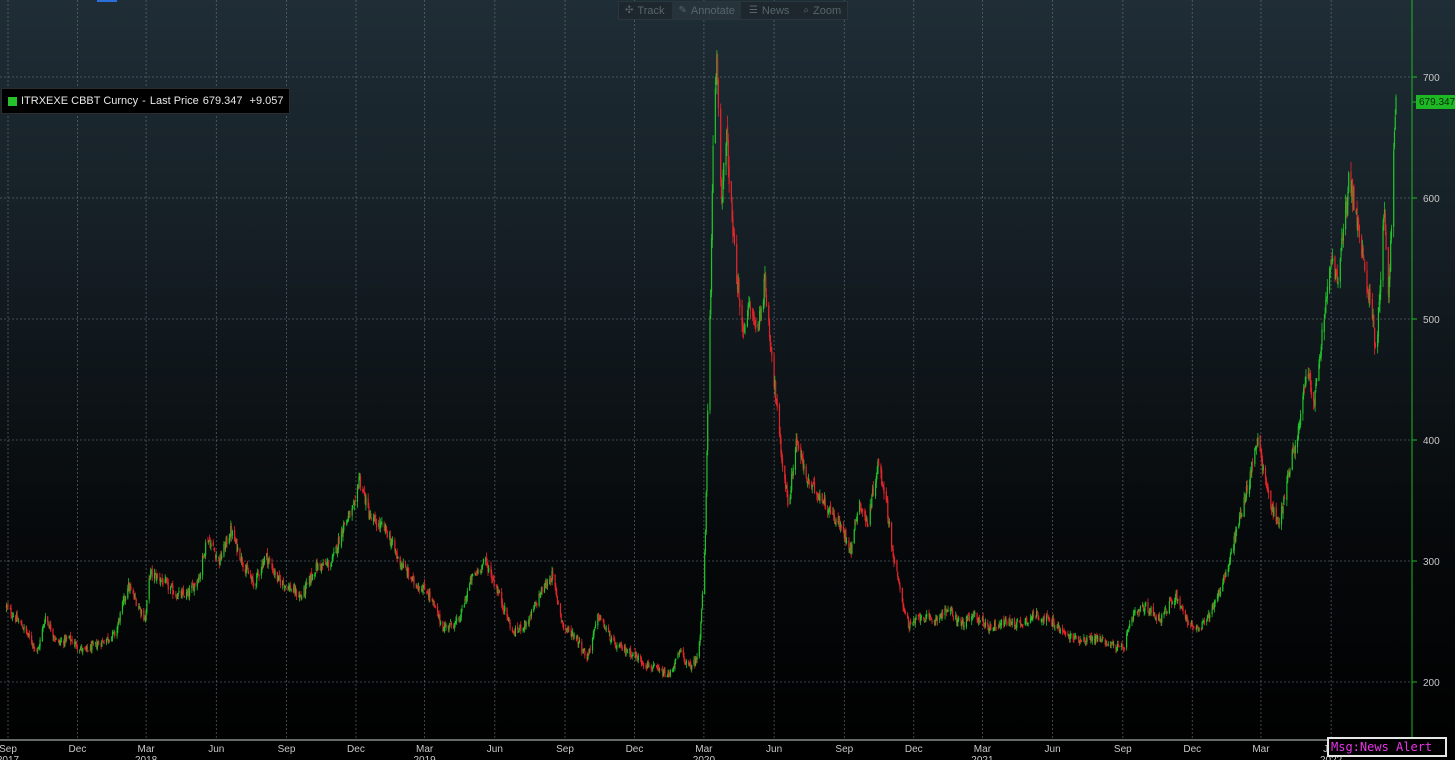  Describe the element at coordinates (1387, 747) in the screenshot. I see `news-alert-button: Msg:News Alert` at that location.